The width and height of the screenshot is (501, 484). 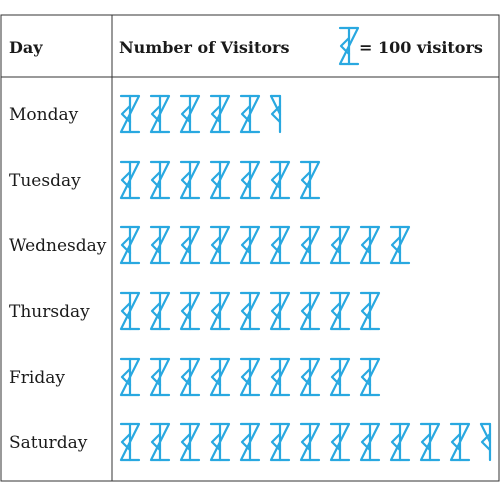 I want to click on header-day: Day, so click(x=26, y=47).